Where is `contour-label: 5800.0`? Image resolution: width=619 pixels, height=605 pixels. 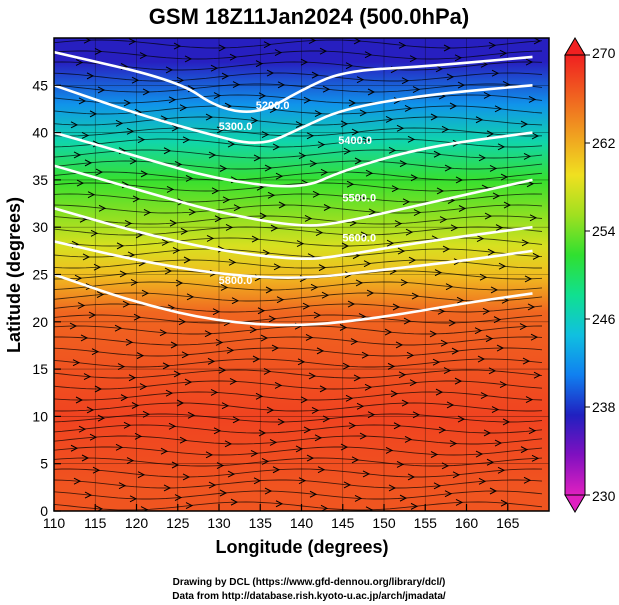
contour-label: 5800.0 is located at coordinates (236, 281).